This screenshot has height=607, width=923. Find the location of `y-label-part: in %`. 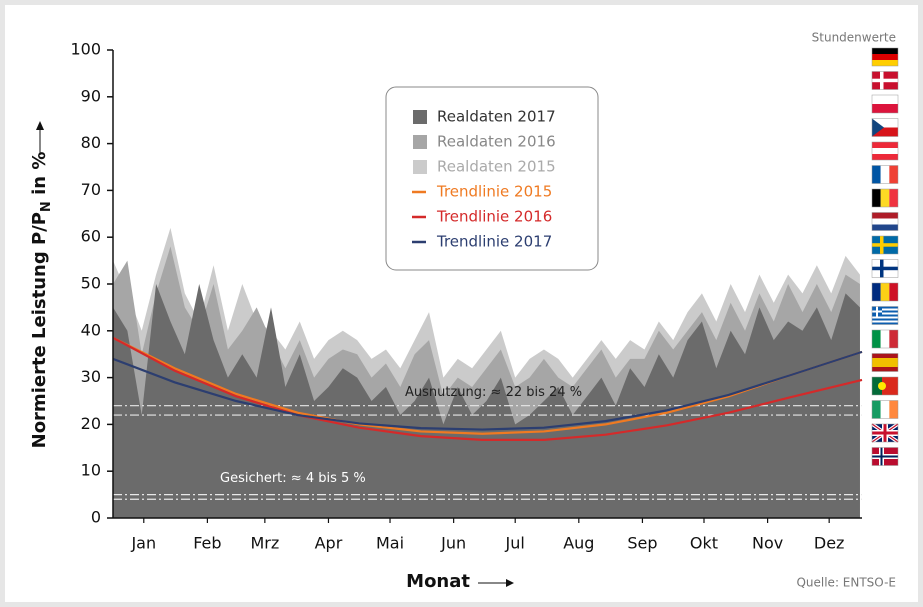

y-label-part: in % is located at coordinates (39, 177).